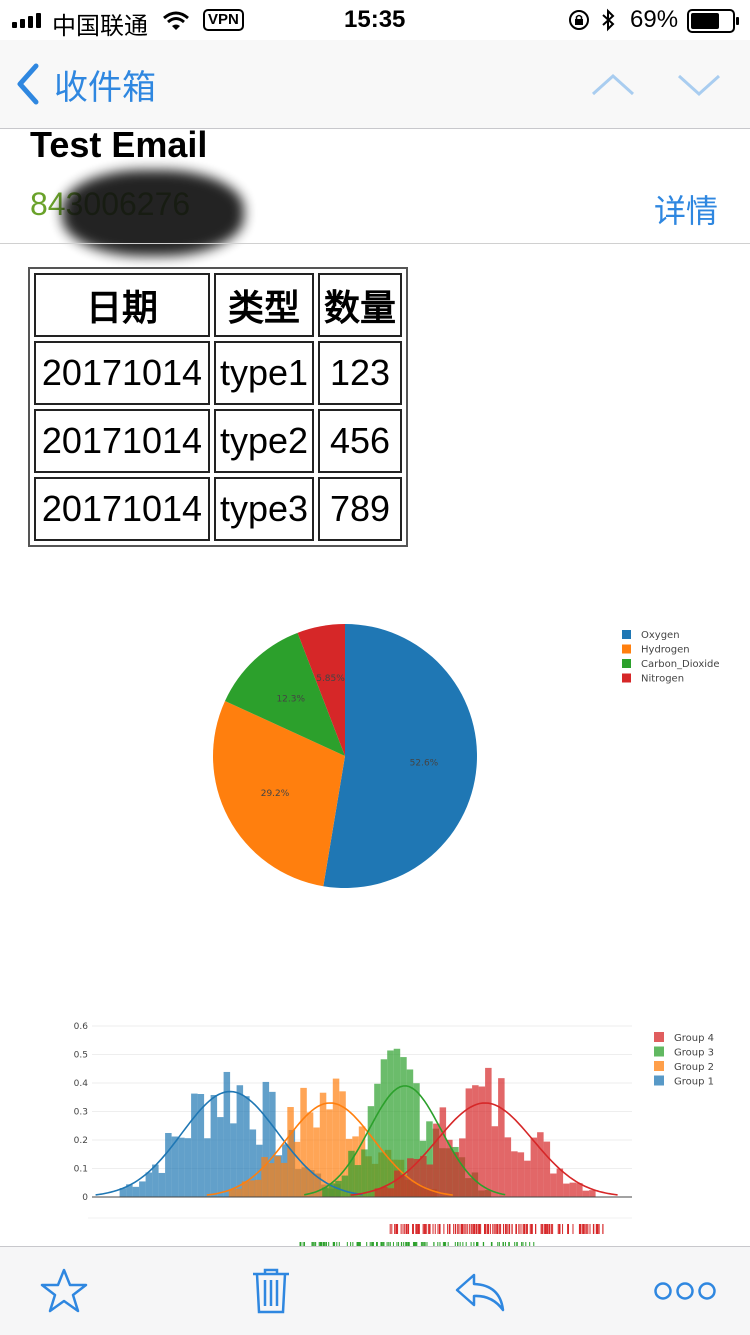 This screenshot has height=1335, width=750. I want to click on table-header-row: 日期 类型 数量, so click(218, 305).